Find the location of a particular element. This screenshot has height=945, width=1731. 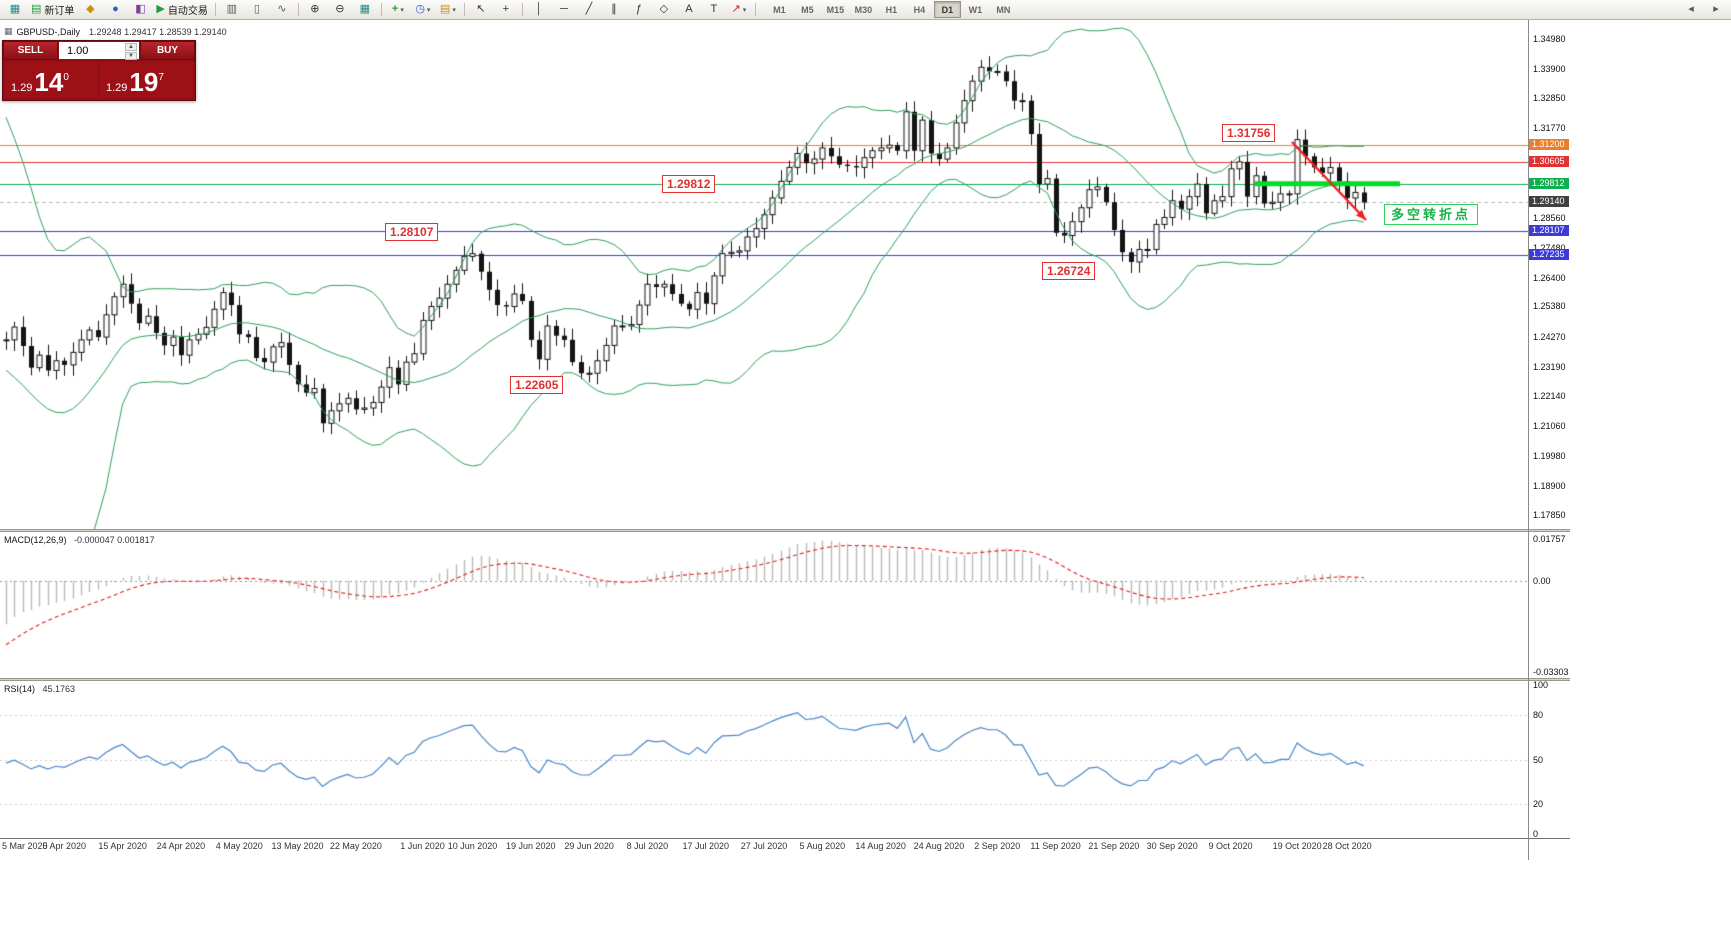

sell-button: SELL is located at coordinates (30, 50).